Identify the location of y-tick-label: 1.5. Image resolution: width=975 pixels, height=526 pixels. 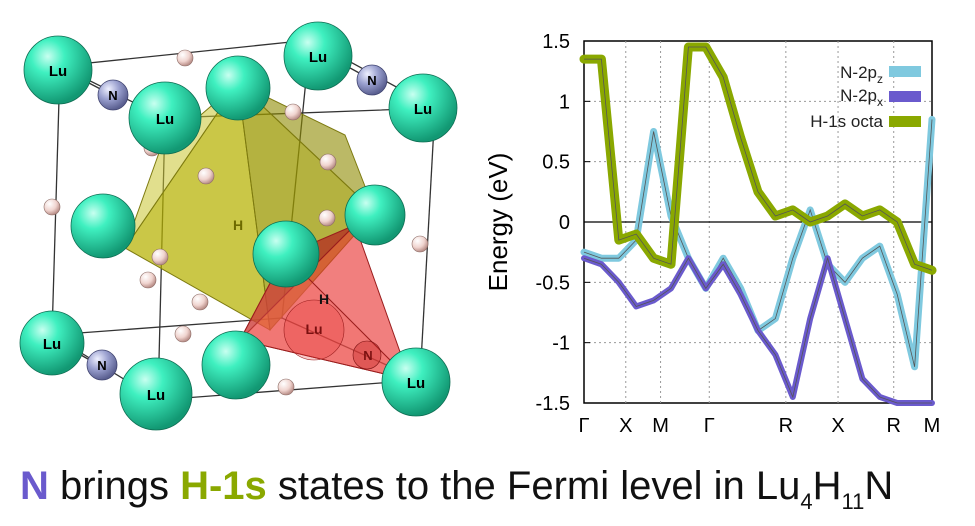
(556, 42).